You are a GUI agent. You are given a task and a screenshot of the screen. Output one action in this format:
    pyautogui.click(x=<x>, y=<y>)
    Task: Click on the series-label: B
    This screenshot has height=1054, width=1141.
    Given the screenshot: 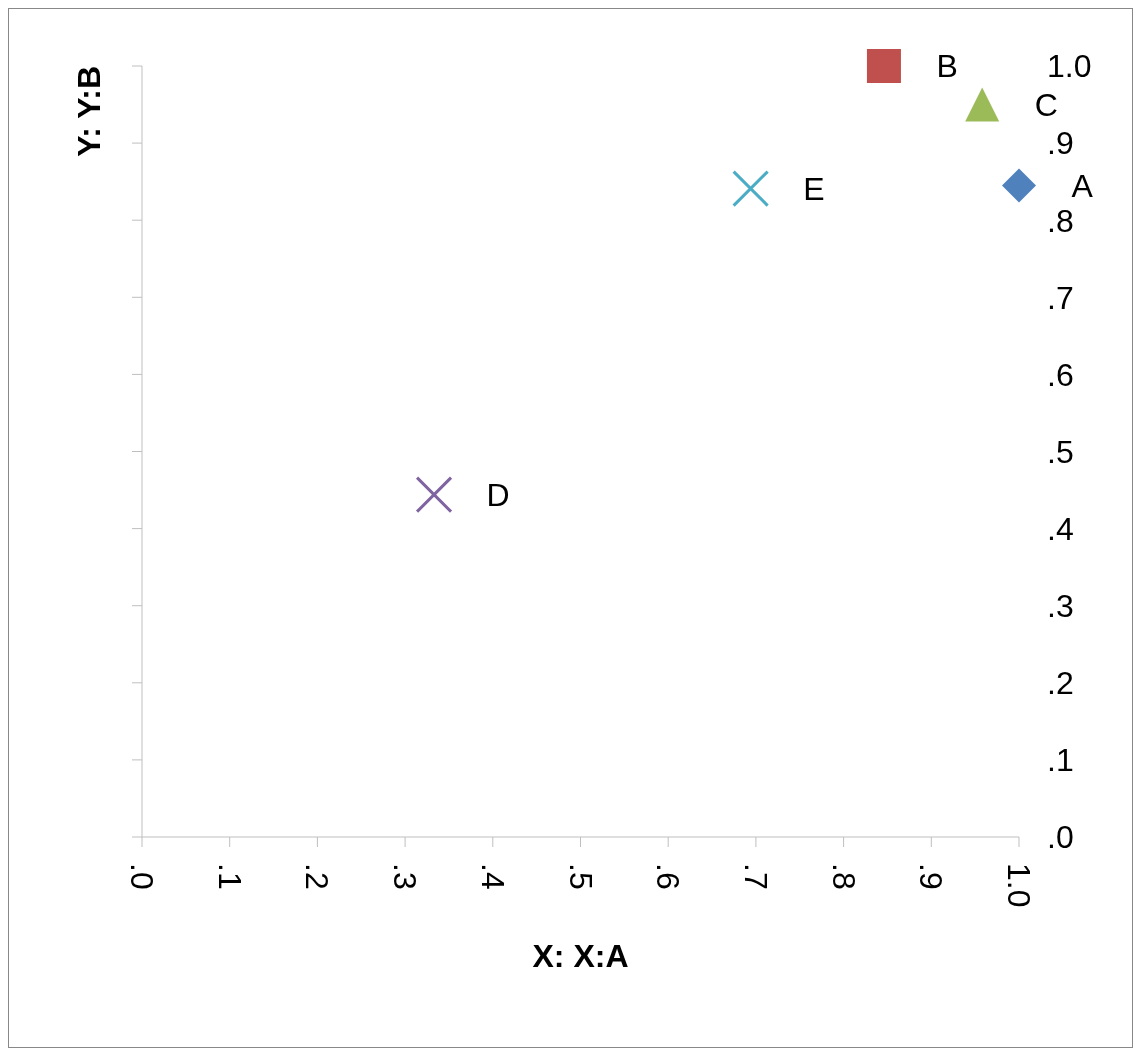 What is the action you would take?
    pyautogui.click(x=947, y=66)
    